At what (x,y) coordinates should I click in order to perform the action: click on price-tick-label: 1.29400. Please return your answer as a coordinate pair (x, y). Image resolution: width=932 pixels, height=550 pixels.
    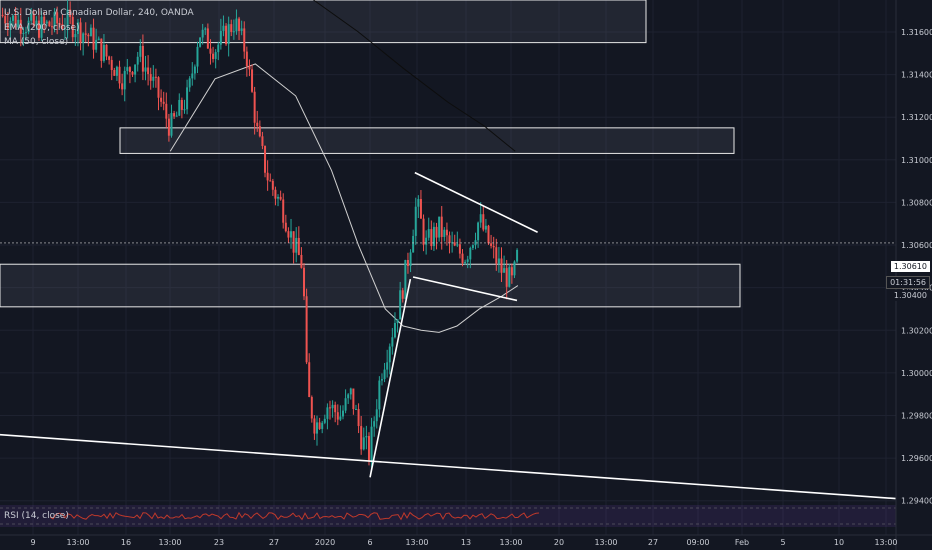
    Looking at the image, I should click on (916, 501).